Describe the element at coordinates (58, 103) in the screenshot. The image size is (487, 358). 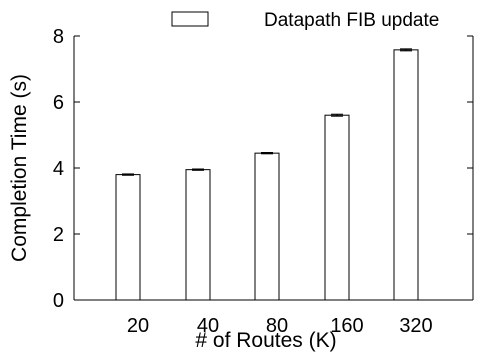
I see `y-tick-label-6: 6` at that location.